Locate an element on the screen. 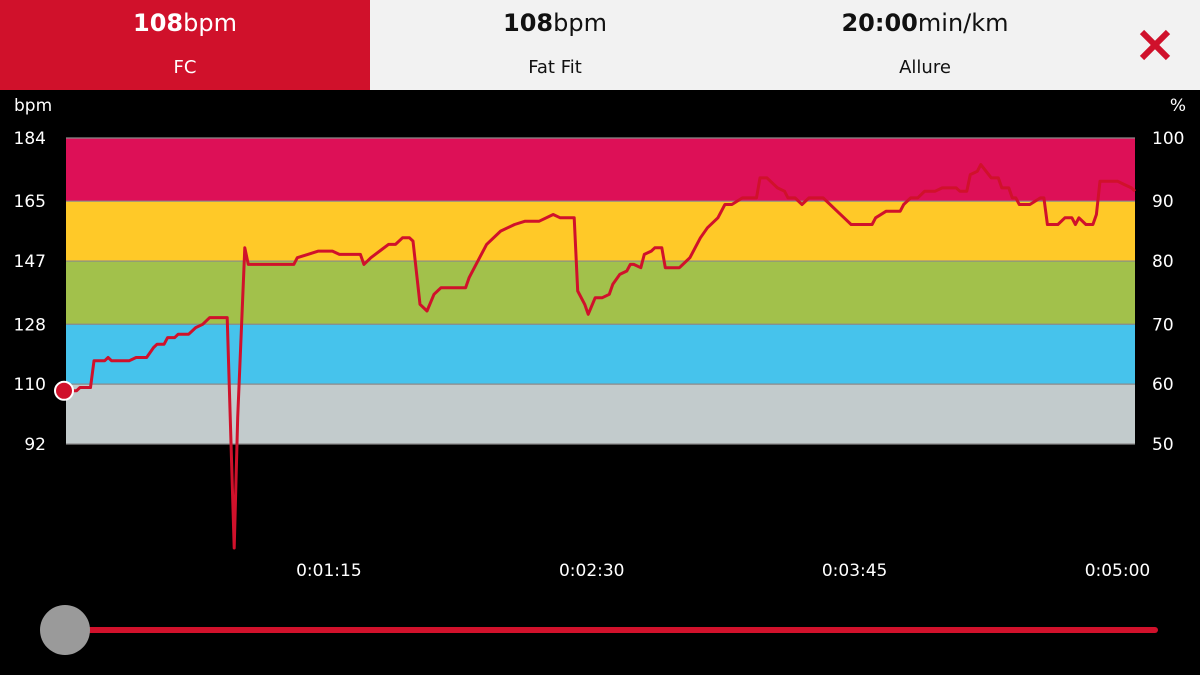 The height and width of the screenshot is (675, 1200). close-button is located at coordinates (1155, 45).